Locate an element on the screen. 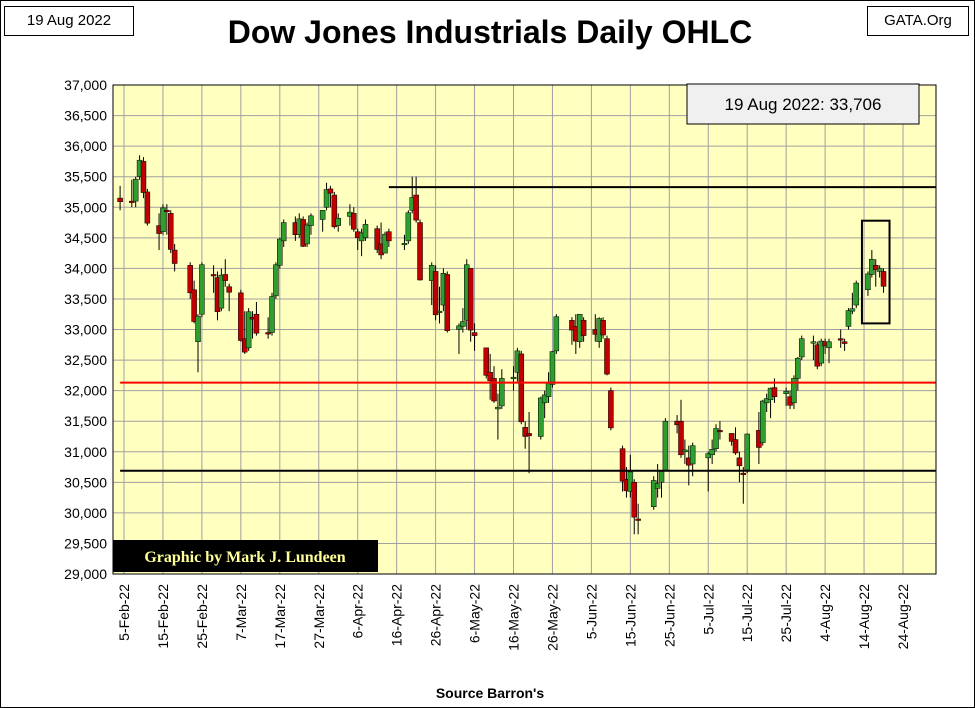  y-tick-label: 31,000 is located at coordinates (85, 452).